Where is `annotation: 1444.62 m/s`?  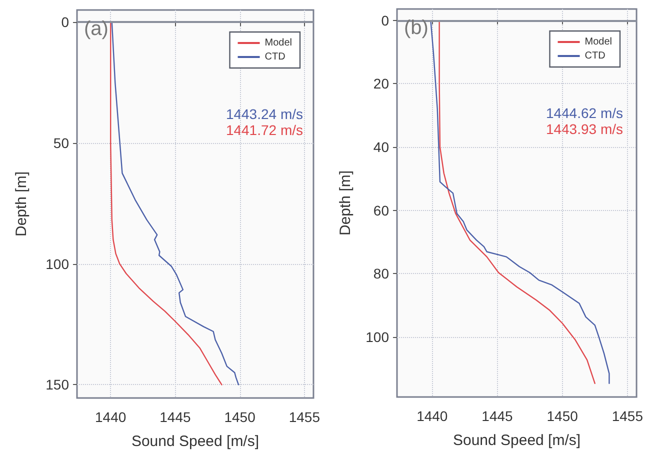 annotation: 1444.62 m/s is located at coordinates (585, 113).